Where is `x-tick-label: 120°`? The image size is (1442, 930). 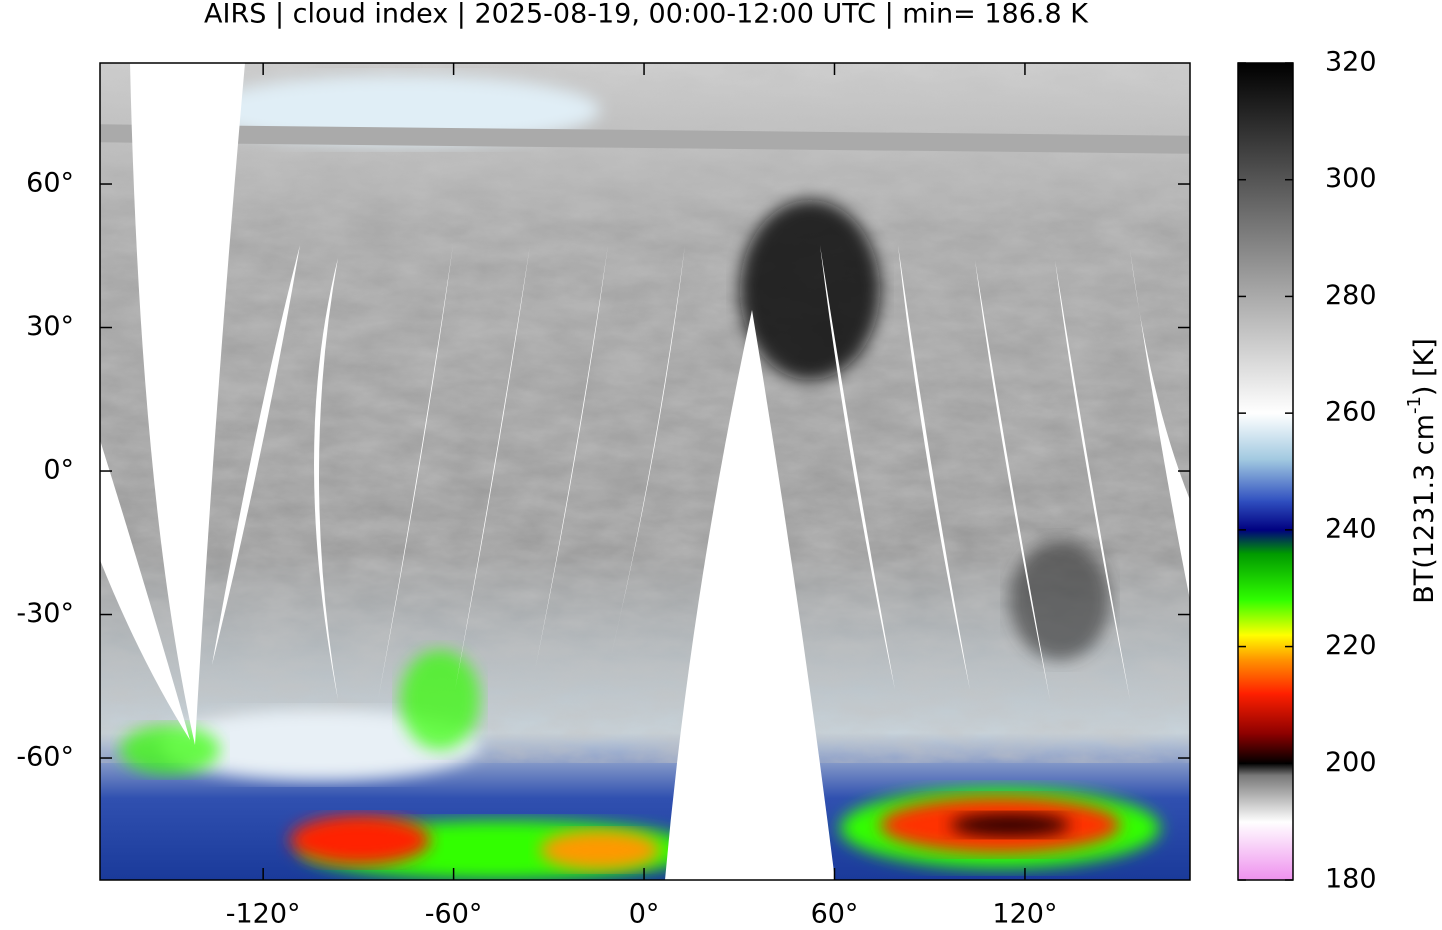
x-tick-label: 120° is located at coordinates (1024, 914).